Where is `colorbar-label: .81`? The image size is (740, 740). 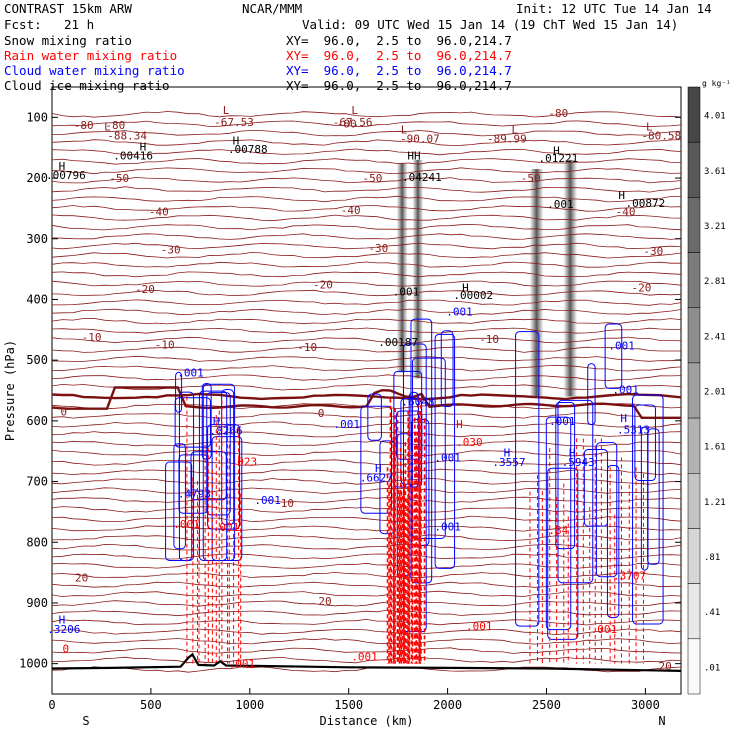 colorbar-label: .81 is located at coordinates (712, 558).